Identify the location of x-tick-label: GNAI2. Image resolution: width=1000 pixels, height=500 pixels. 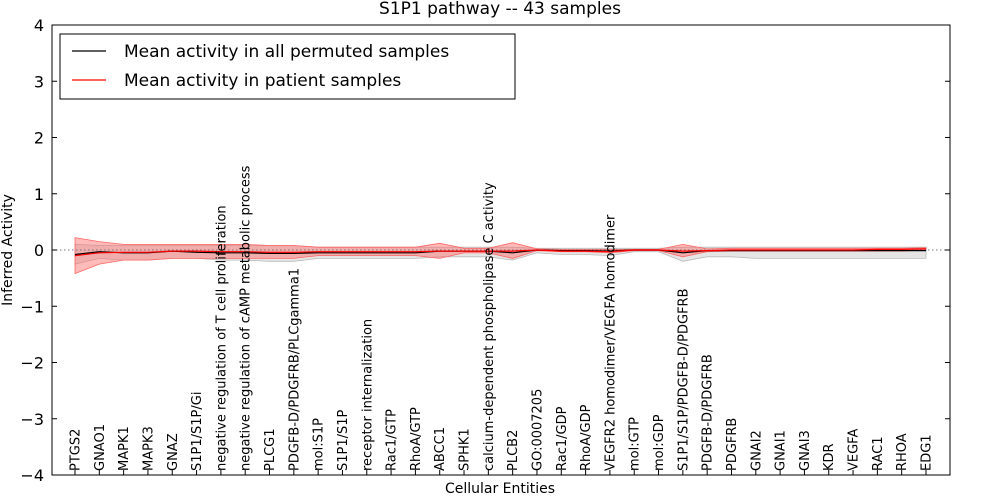
(756, 450).